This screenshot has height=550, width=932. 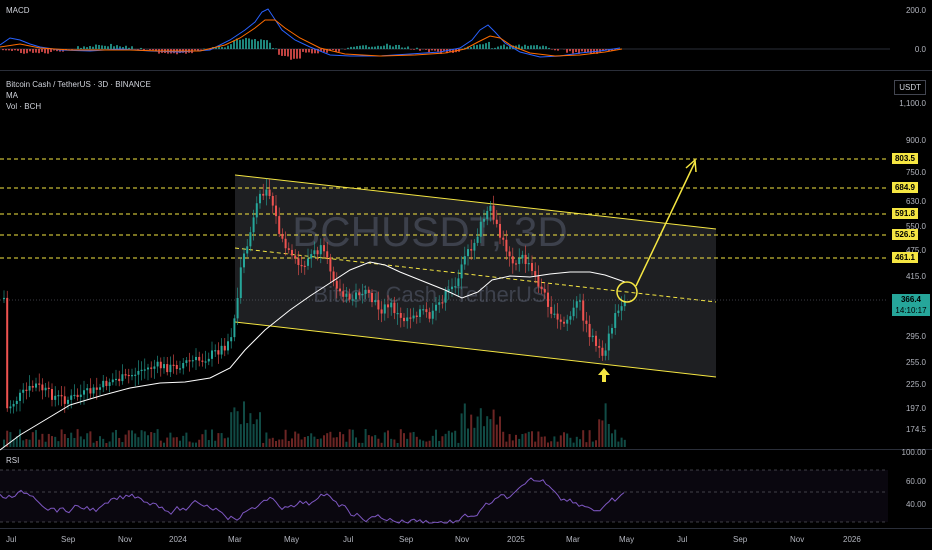 What do you see at coordinates (178, 539) in the screenshot?
I see `time-label: 2024` at bounding box center [178, 539].